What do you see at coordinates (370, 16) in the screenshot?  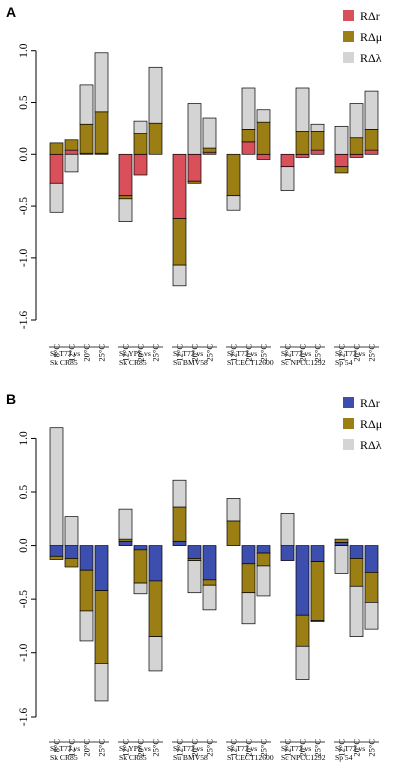 I see `legend-label: RΔr` at bounding box center [370, 16].